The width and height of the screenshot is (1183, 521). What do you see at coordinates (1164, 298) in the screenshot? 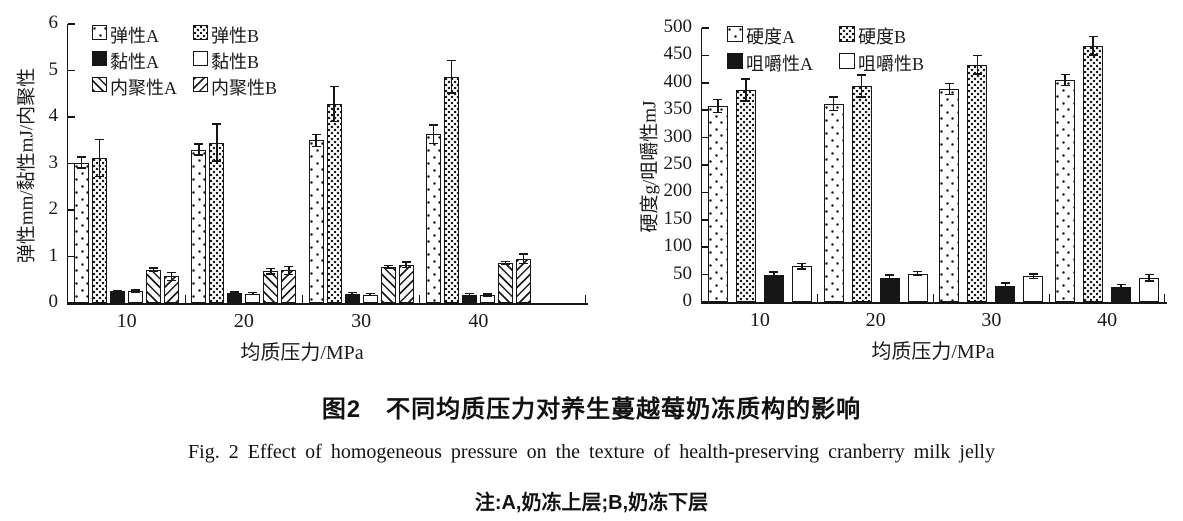
I see `x-axis-end-tick` at bounding box center [1164, 298].